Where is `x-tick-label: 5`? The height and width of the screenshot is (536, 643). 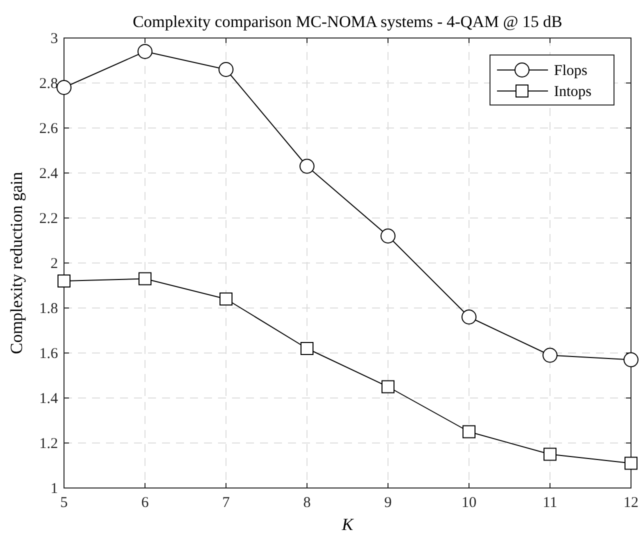 x-tick-label: 5 is located at coordinates (64, 503).